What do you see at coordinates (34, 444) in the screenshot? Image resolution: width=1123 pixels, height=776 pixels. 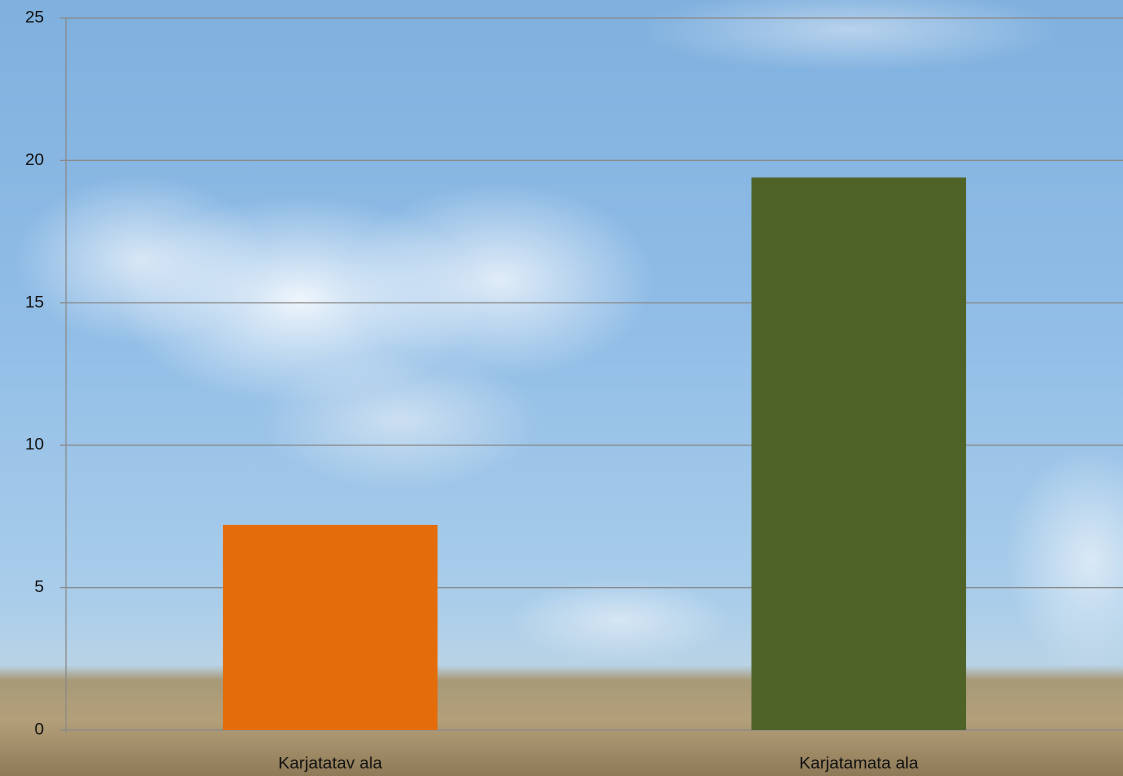 I see `y-tick-label: 10` at bounding box center [34, 444].